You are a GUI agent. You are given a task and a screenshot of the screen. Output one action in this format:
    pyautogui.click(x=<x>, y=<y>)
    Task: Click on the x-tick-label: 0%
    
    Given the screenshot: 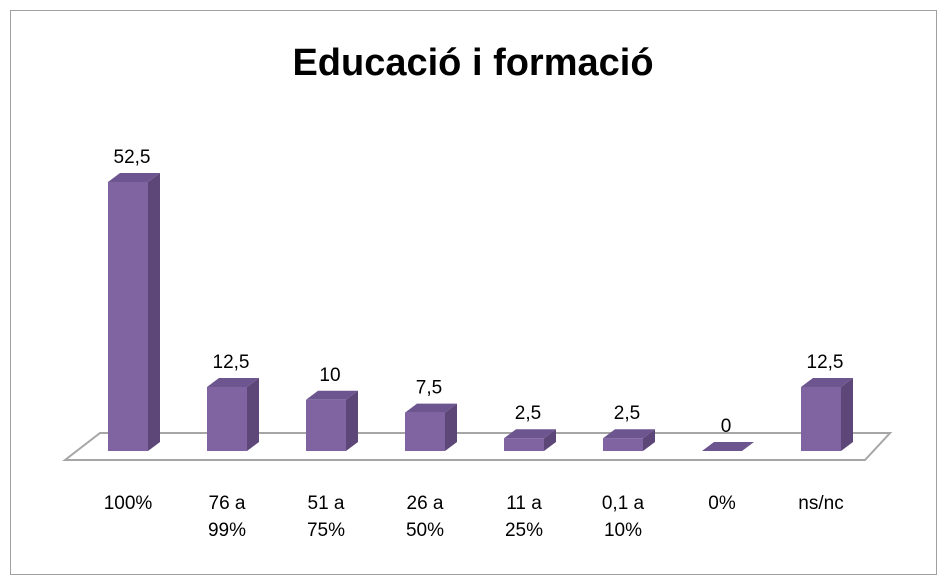 What is the action you would take?
    pyautogui.click(x=722, y=503)
    